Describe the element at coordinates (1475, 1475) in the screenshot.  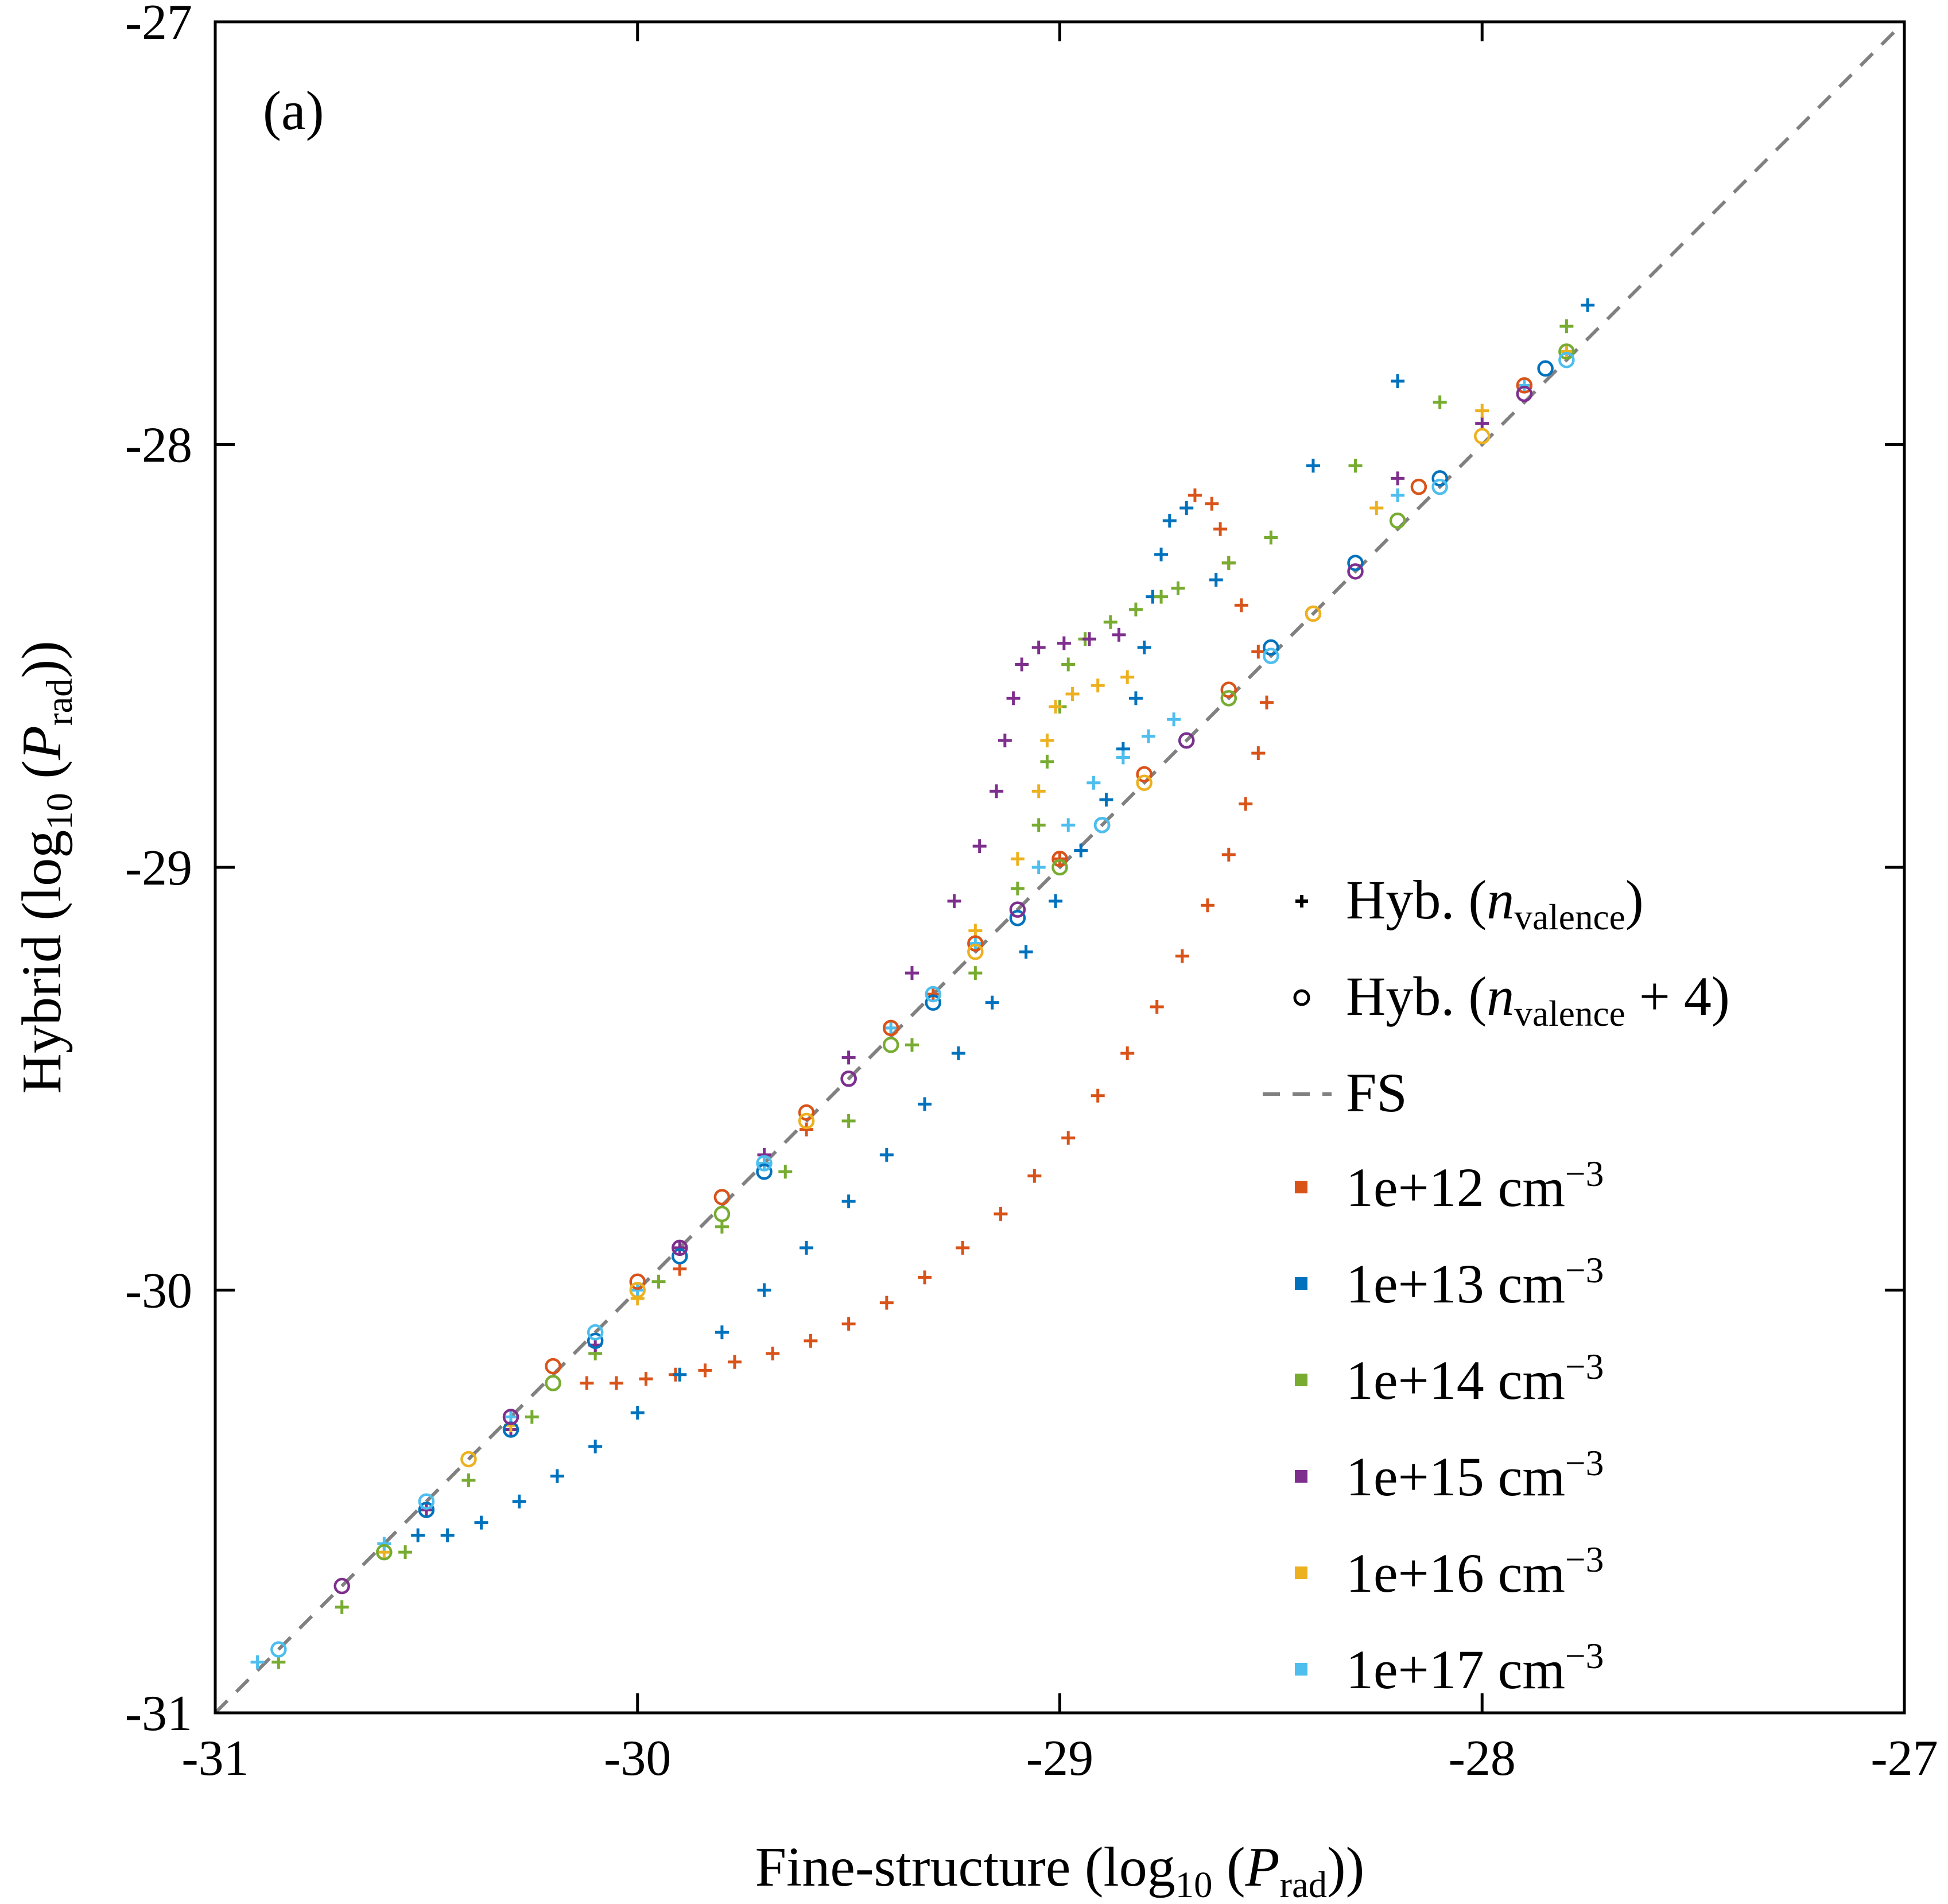
I see `legend-density-label: 1e+15 cm−3` at that location.